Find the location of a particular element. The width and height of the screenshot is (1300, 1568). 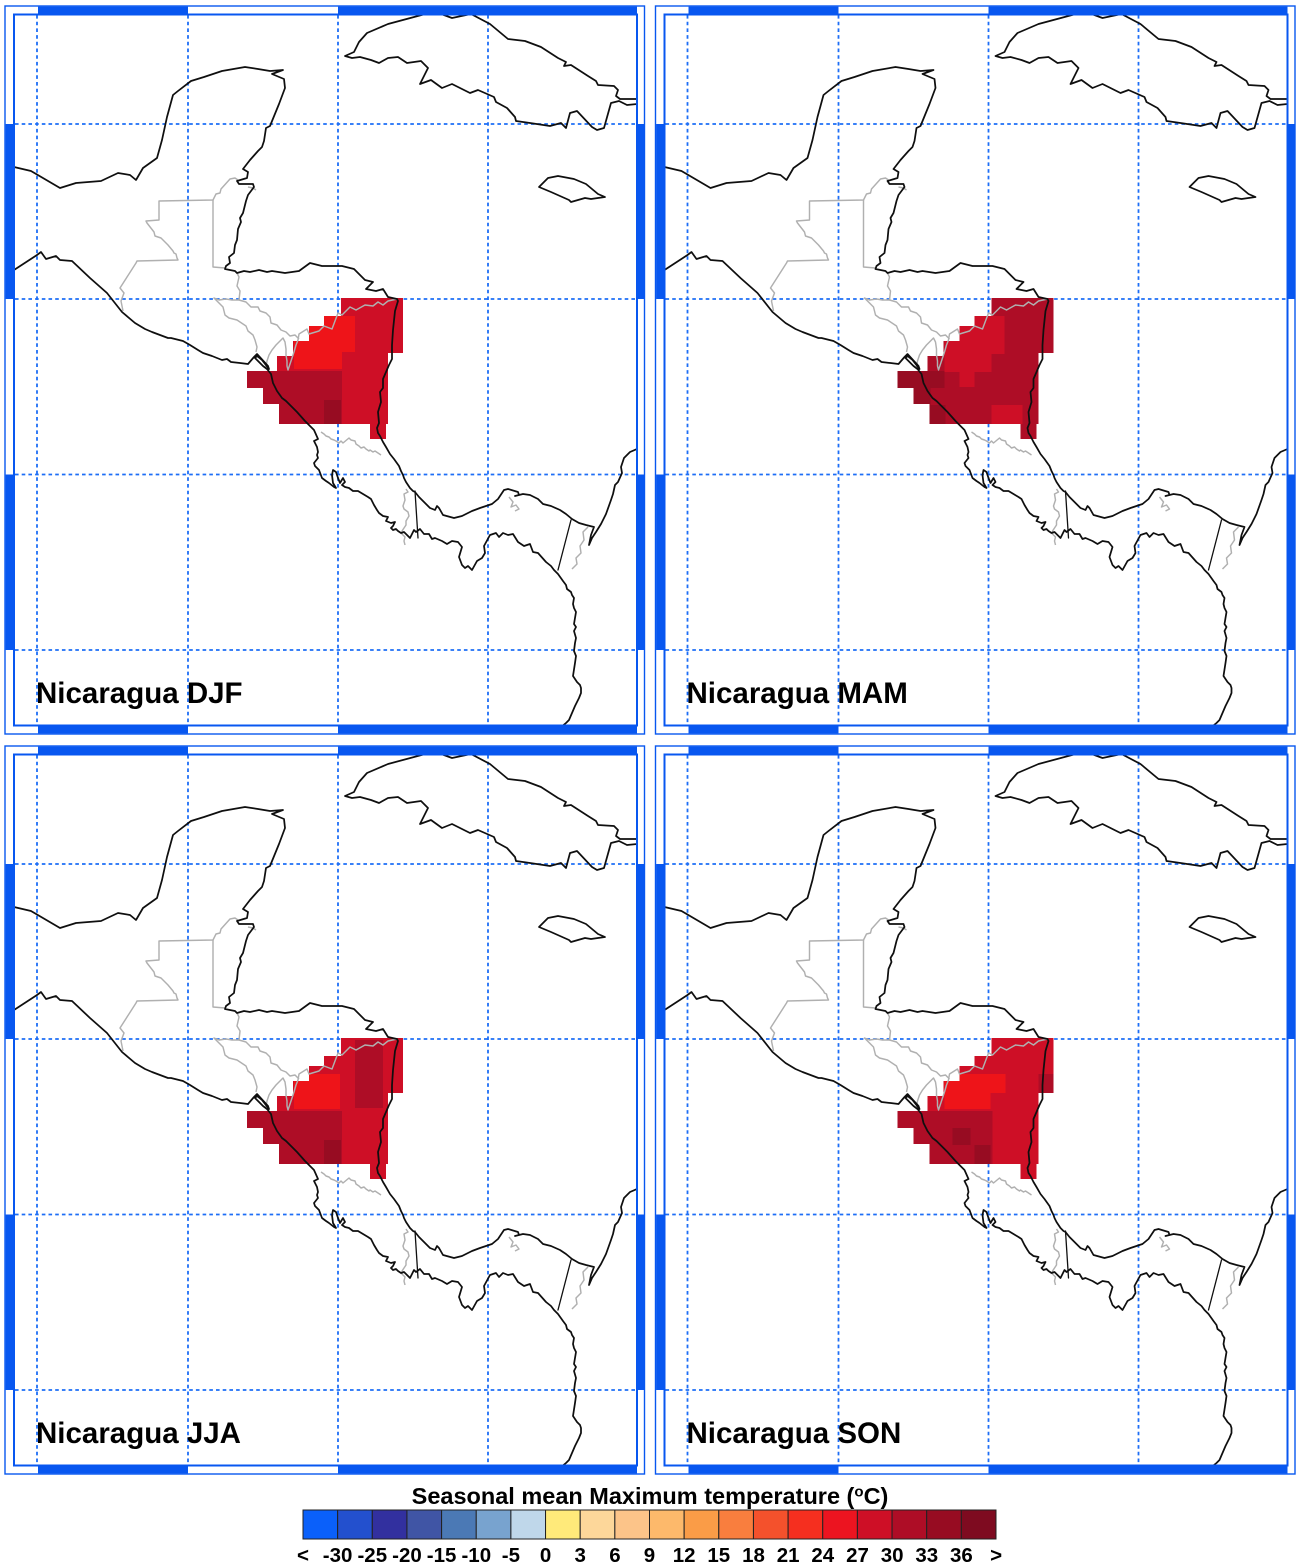

svg-text: Nicaragua SON is located at coordinates (794, 1433).